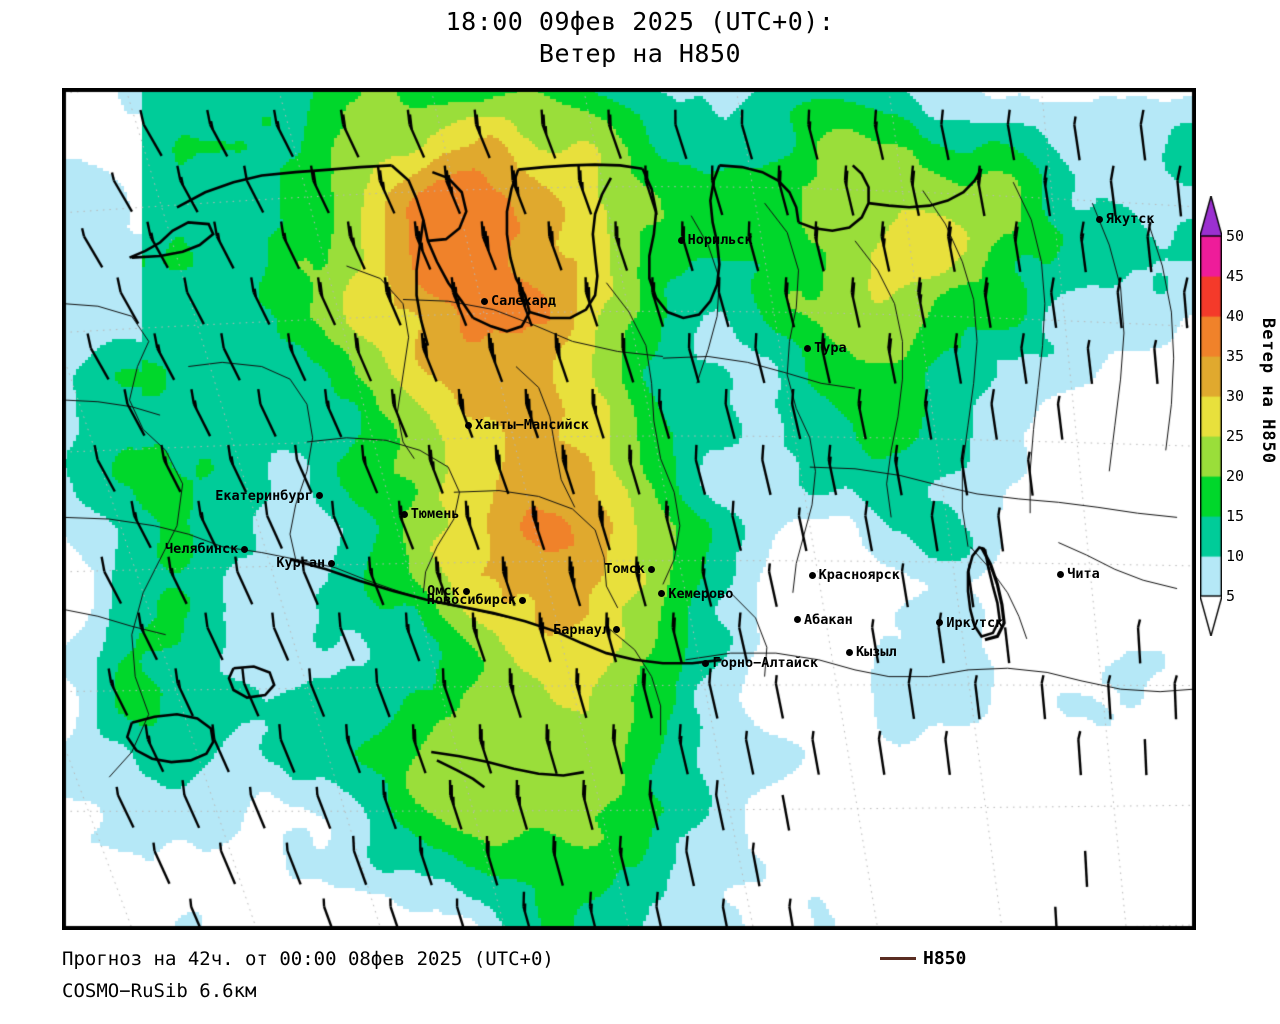 This screenshot has height=1024, width=1280. What do you see at coordinates (640, 21) in the screenshot?
I see `title-line-datetime: 18:00 09фев 2025 (UTC+0):` at bounding box center [640, 21].